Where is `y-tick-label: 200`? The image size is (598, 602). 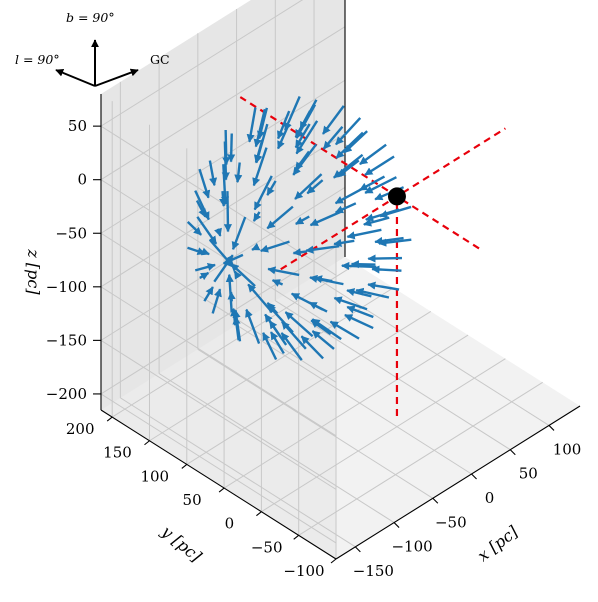 y-tick-label: 200 is located at coordinates (80, 429).